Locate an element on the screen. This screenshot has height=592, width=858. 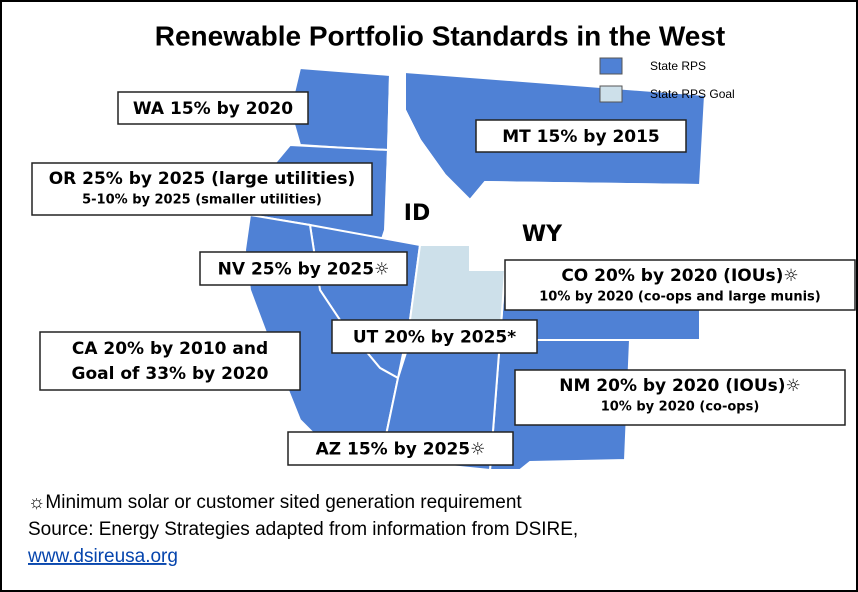
state-label: MT 15% by 2015 is located at coordinates (581, 137).